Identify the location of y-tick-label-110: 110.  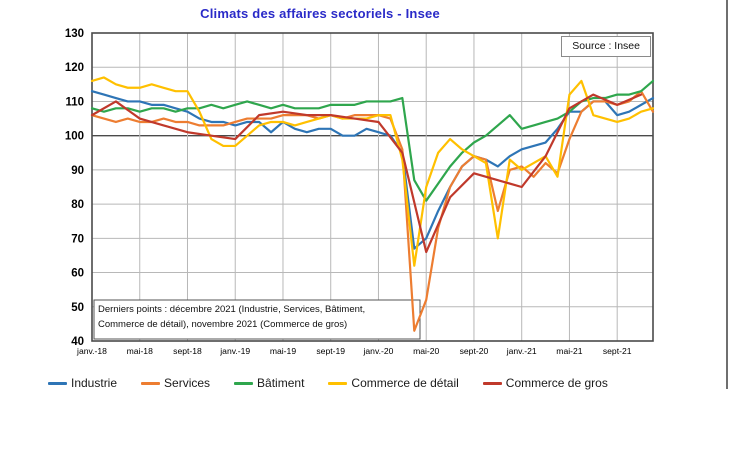
(74, 102).